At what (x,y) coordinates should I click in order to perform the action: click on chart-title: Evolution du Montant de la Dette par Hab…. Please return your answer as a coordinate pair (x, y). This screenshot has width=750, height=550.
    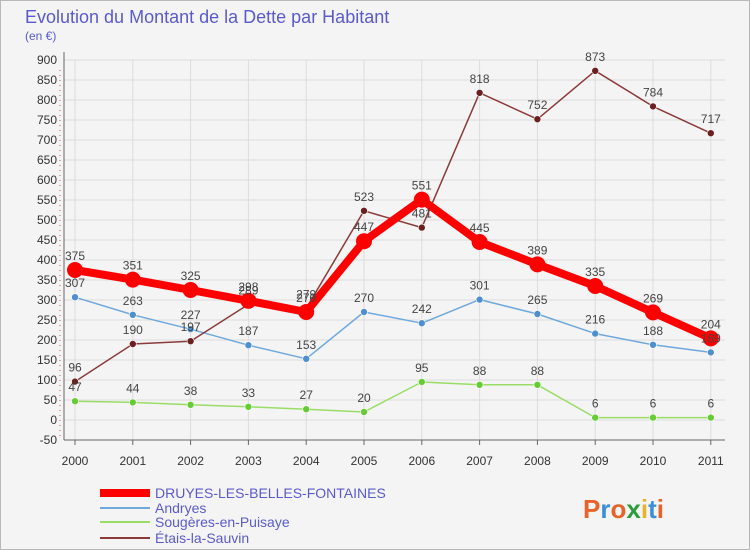
    Looking at the image, I should click on (207, 17).